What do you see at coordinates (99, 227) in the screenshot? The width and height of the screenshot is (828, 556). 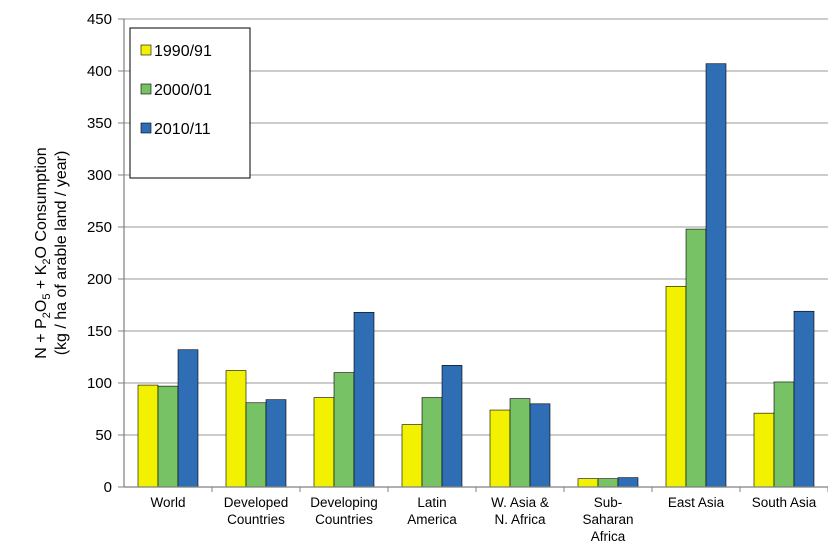 I see `y-tick-label: 250` at bounding box center [99, 227].